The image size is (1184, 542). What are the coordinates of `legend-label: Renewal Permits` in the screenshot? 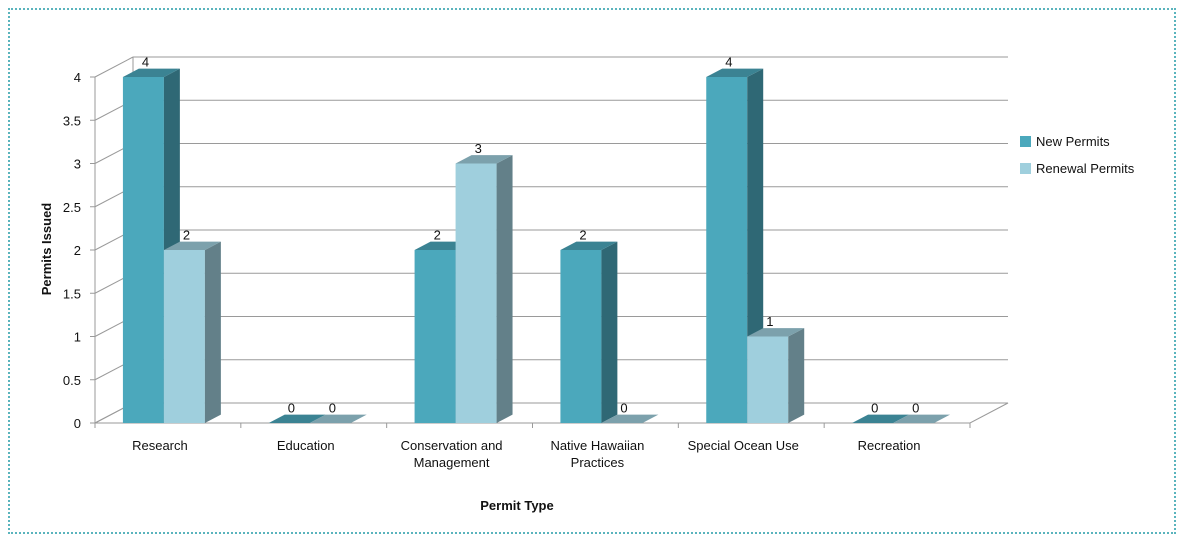 It's located at (1085, 168).